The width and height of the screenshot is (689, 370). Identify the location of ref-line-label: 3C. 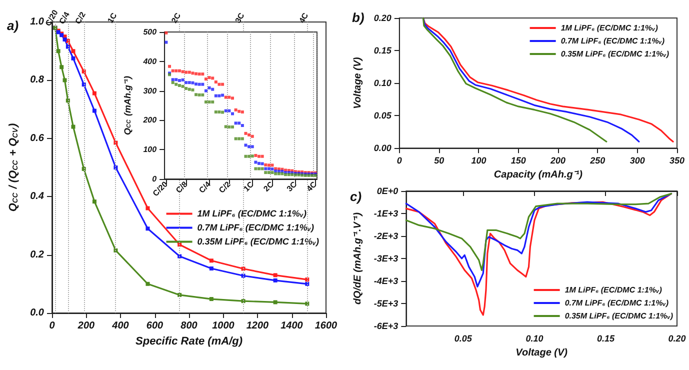
(239, 18).